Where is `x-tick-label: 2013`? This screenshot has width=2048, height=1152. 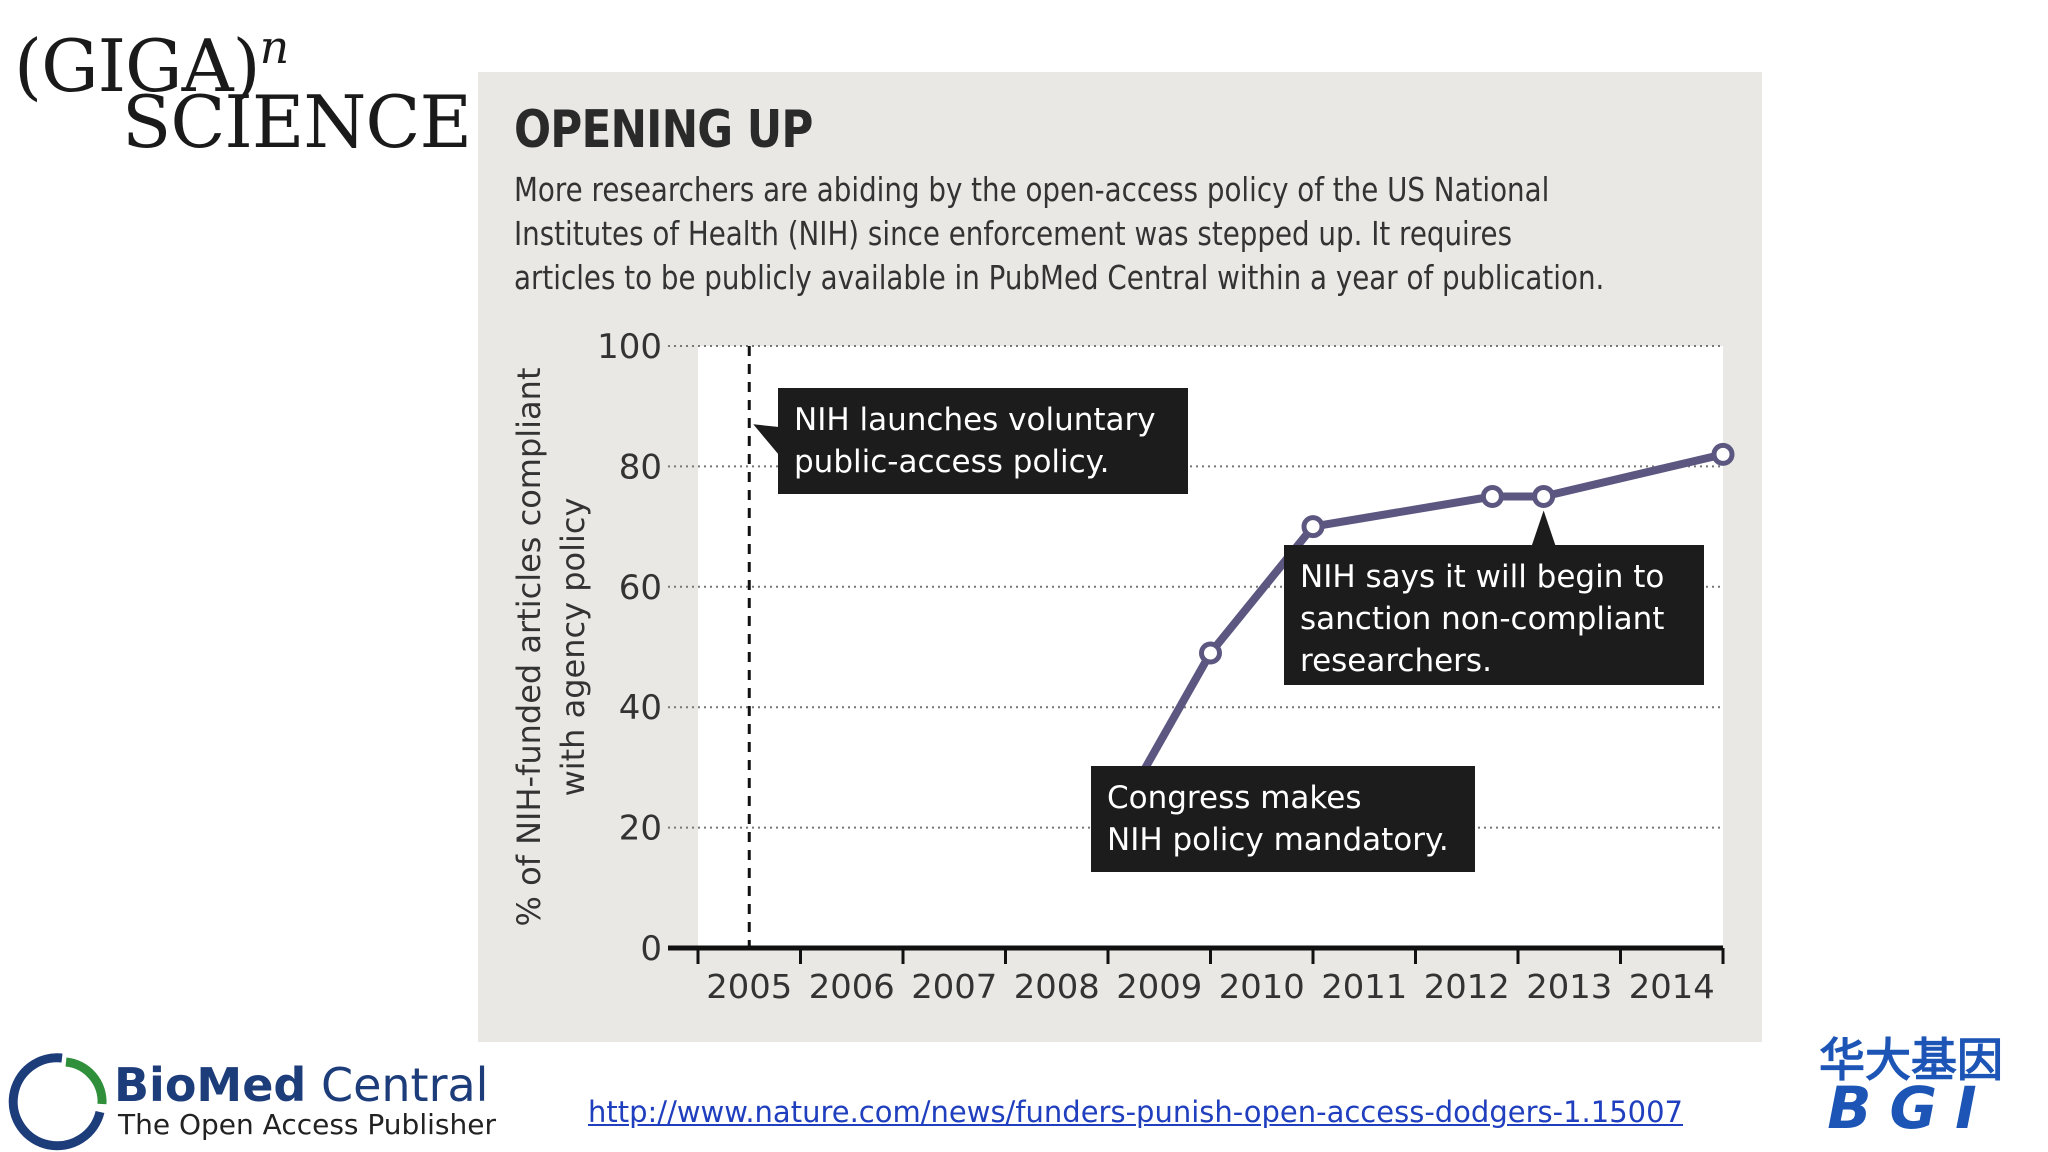
x-tick-label: 2013 is located at coordinates (1569, 986).